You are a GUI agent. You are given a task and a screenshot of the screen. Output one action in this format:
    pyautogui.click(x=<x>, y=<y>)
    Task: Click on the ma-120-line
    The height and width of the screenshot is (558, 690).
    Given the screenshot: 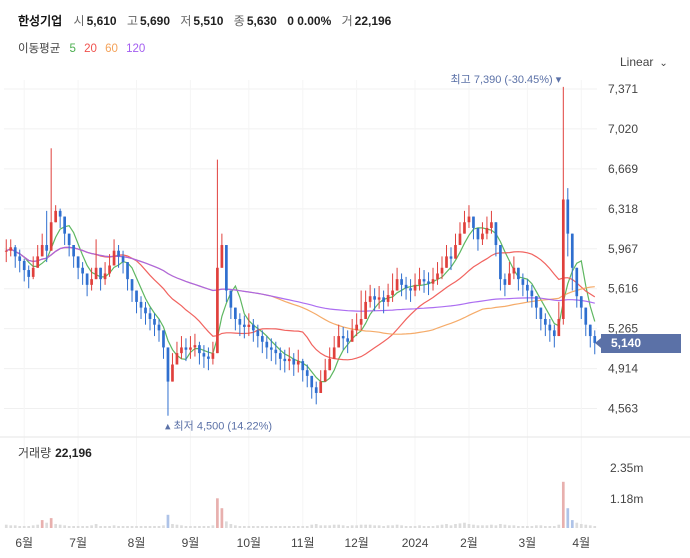 What is the action you would take?
    pyautogui.click(x=300, y=279)
    